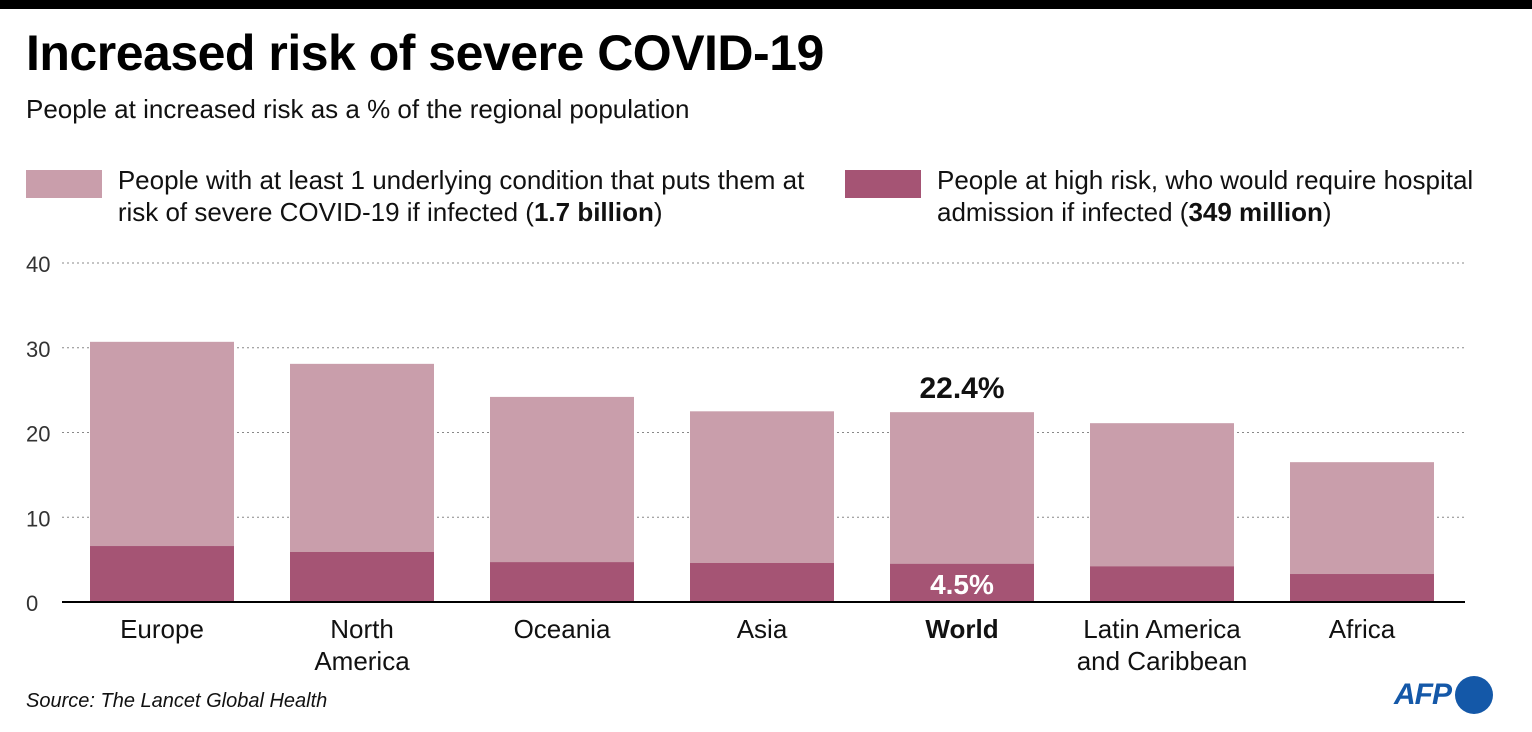 This screenshot has height=732, width=1532. Describe the element at coordinates (38, 518) in the screenshot. I see `y-tick-label: 10` at that location.